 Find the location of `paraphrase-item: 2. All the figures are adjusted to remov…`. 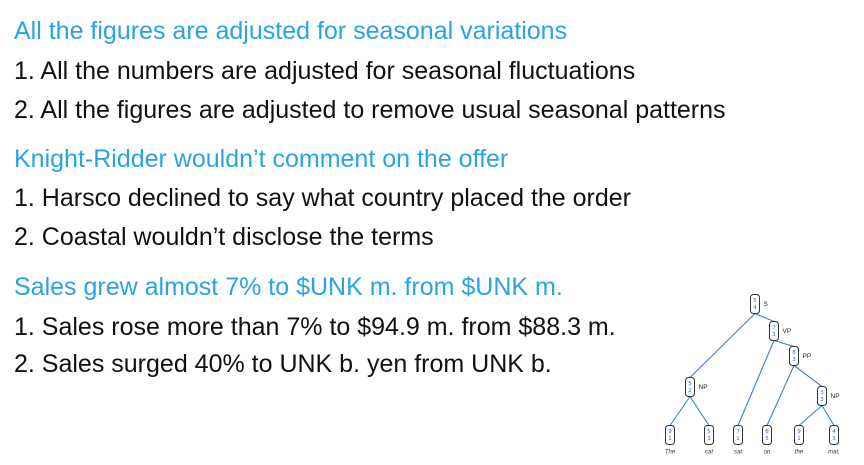

paraphrase-item: 2. All the figures are adjusted to remov… is located at coordinates (370, 110).